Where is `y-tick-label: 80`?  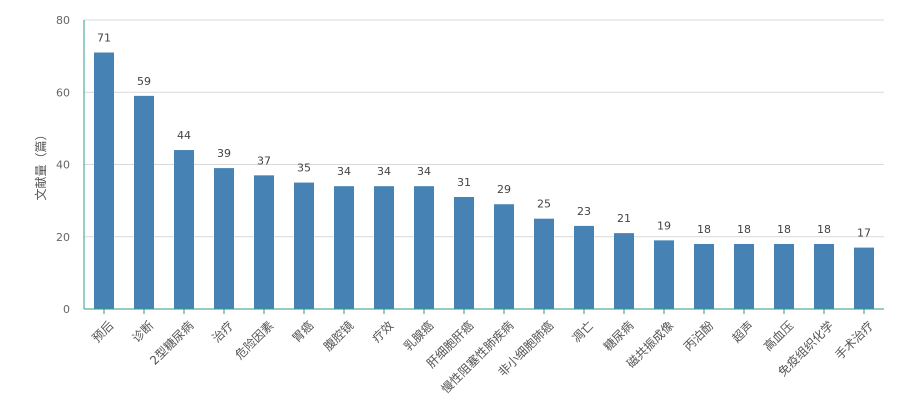 y-tick-label: 80 is located at coordinates (63, 20).